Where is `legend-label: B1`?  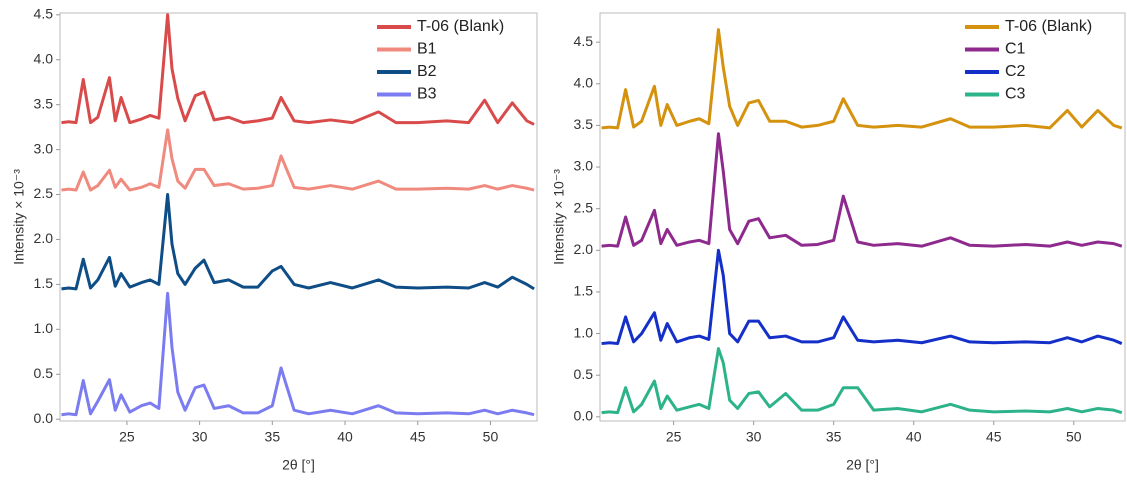
legend-label: B1 is located at coordinates (427, 49).